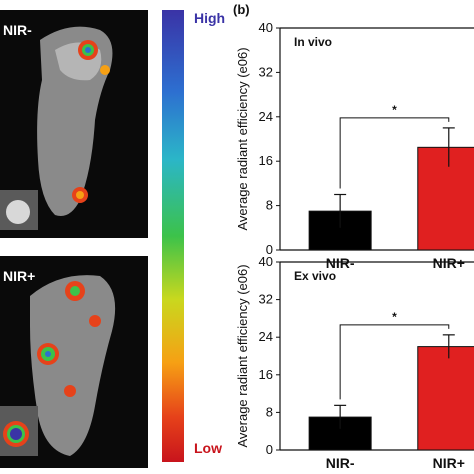 The image size is (474, 474). I want to click on fluorescence-image-nir-plus: NIR+, so click(74, 362).